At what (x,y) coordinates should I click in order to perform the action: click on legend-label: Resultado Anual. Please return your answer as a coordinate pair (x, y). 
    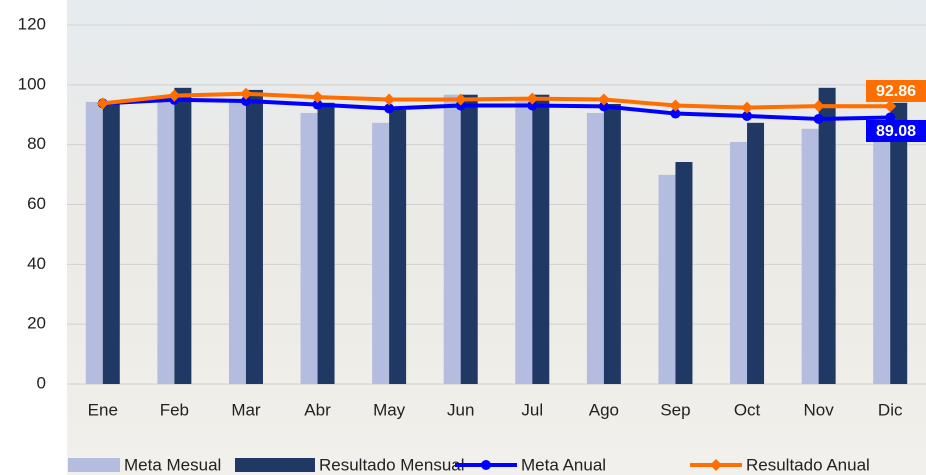
    Looking at the image, I should click on (808, 464).